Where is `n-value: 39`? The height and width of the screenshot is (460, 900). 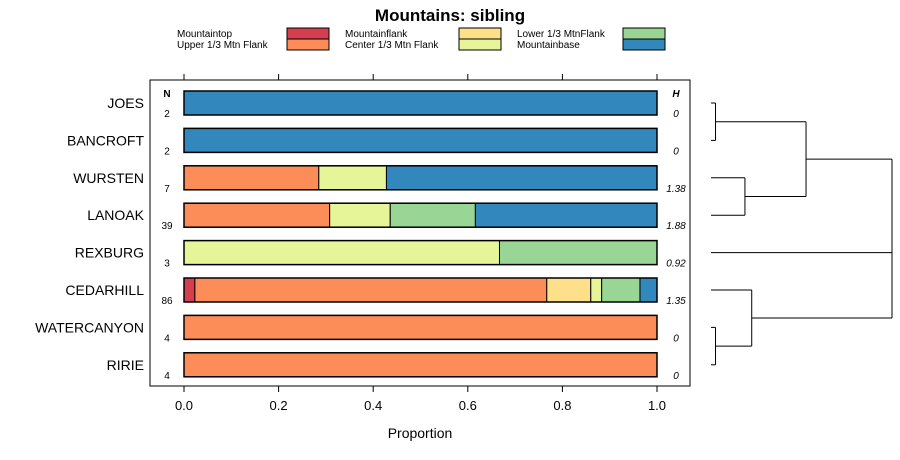 n-value: 39 is located at coordinates (167, 226).